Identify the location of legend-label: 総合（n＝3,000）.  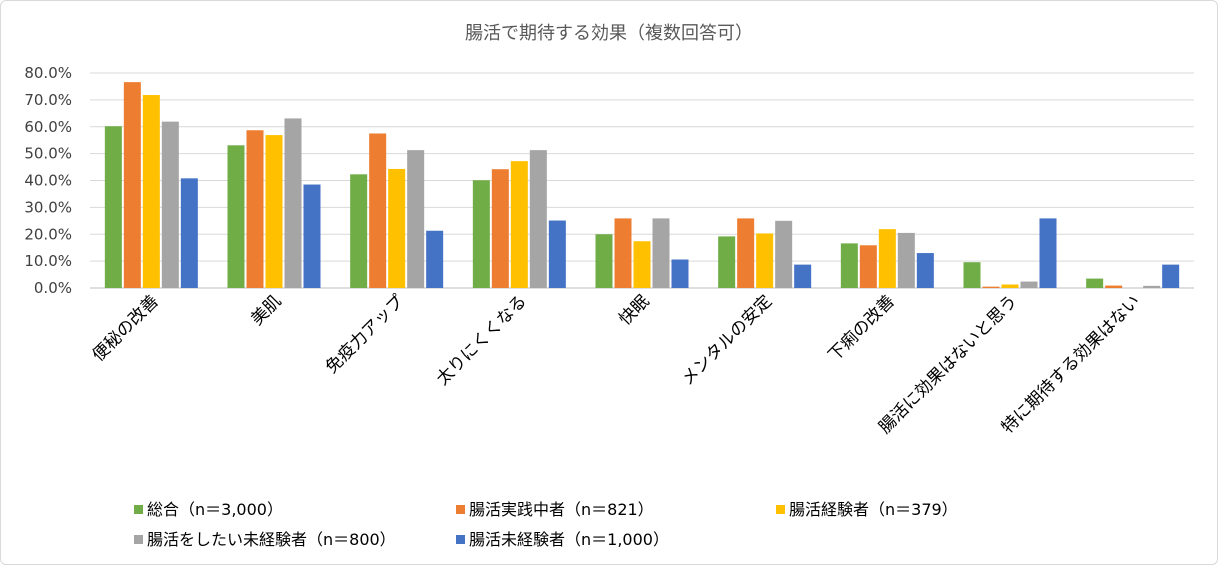
(215, 509).